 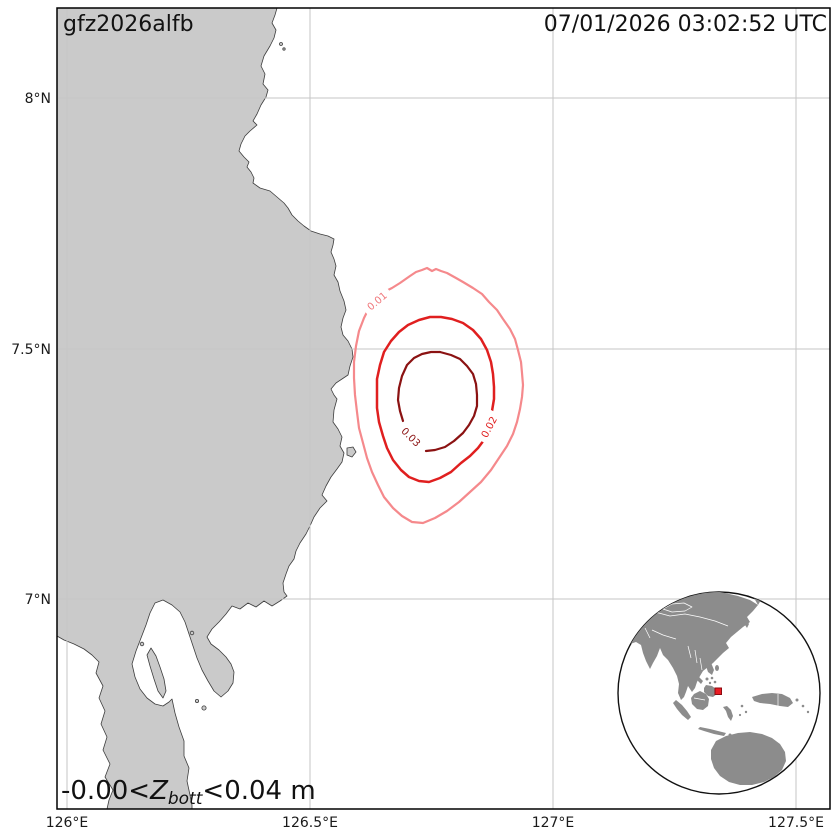 I want to click on globe-hokkaido, so click(x=741, y=602).